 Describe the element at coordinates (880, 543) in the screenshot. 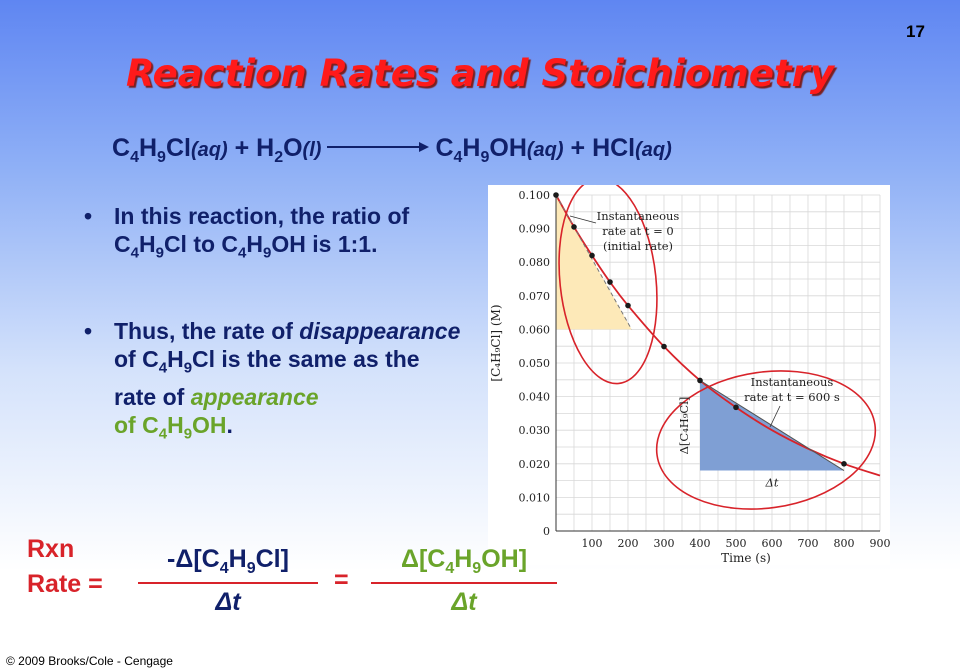

I see `x-tick-label: 900` at that location.